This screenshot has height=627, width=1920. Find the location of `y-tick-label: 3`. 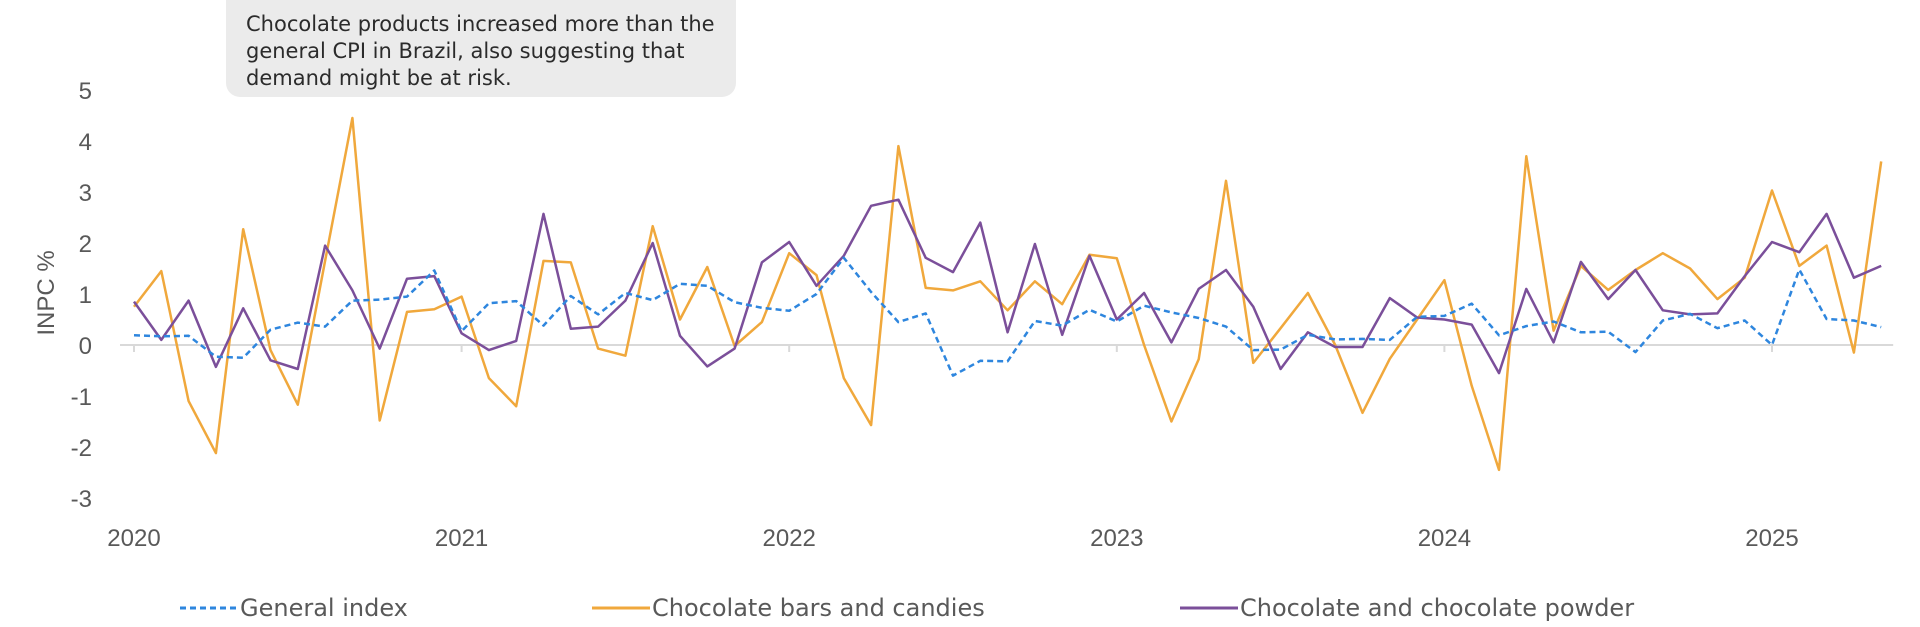

y-tick-label: 3 is located at coordinates (85, 193).